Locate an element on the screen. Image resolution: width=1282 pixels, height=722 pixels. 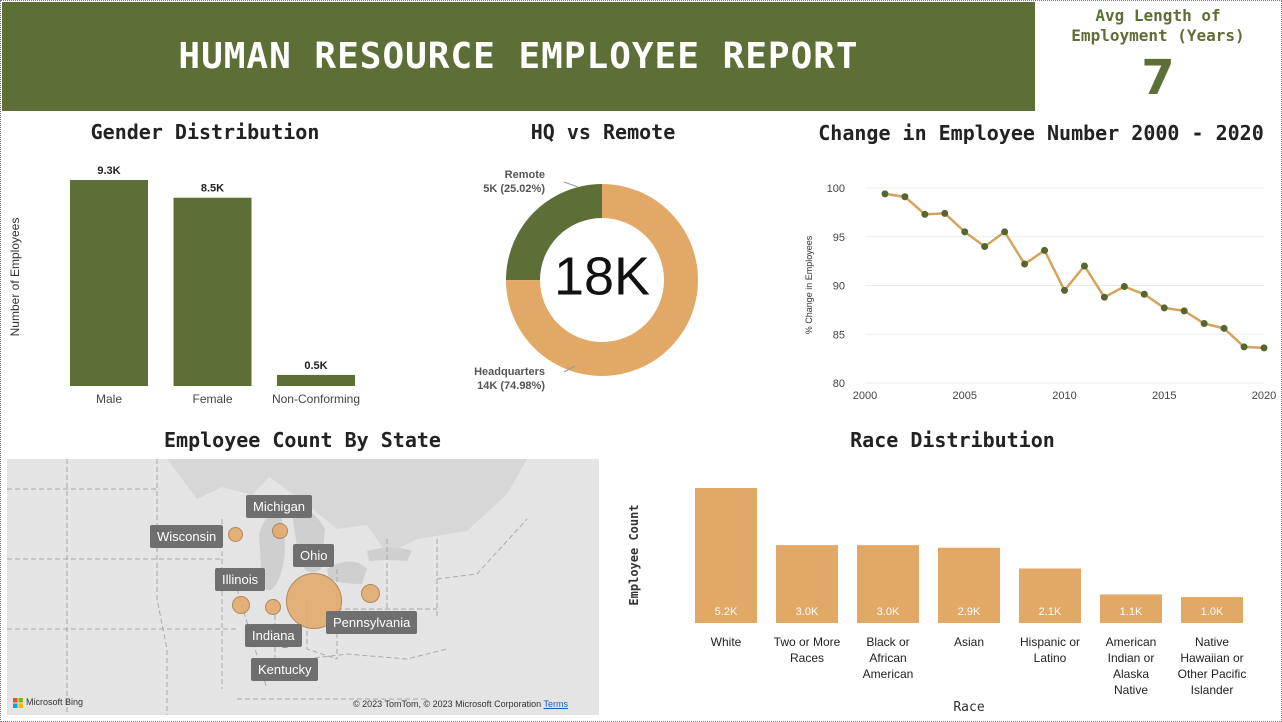
bubble-michigan is located at coordinates (280, 531).